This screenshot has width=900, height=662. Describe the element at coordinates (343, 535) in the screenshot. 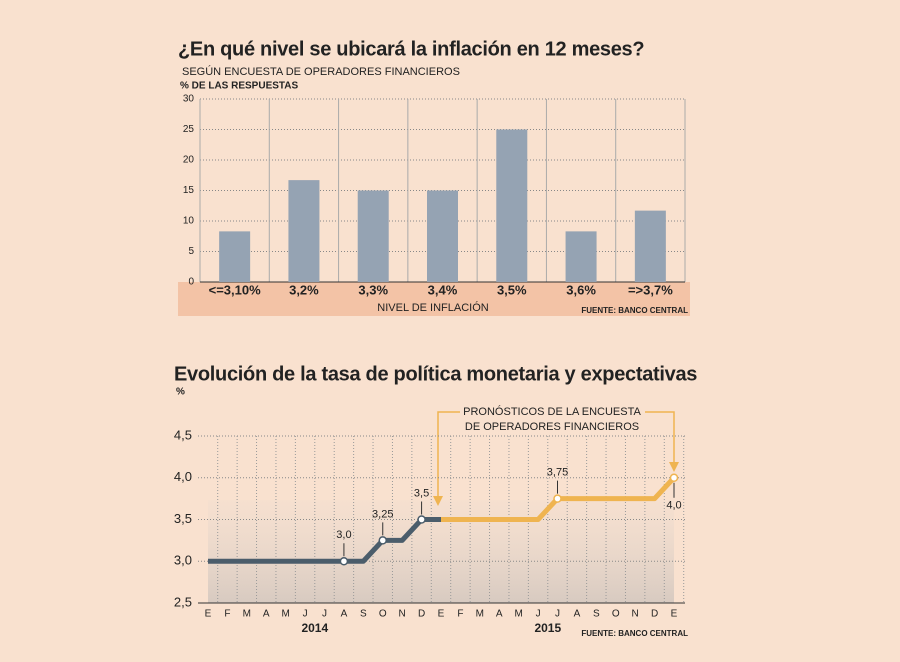

I see `data-label: 3,0` at that location.